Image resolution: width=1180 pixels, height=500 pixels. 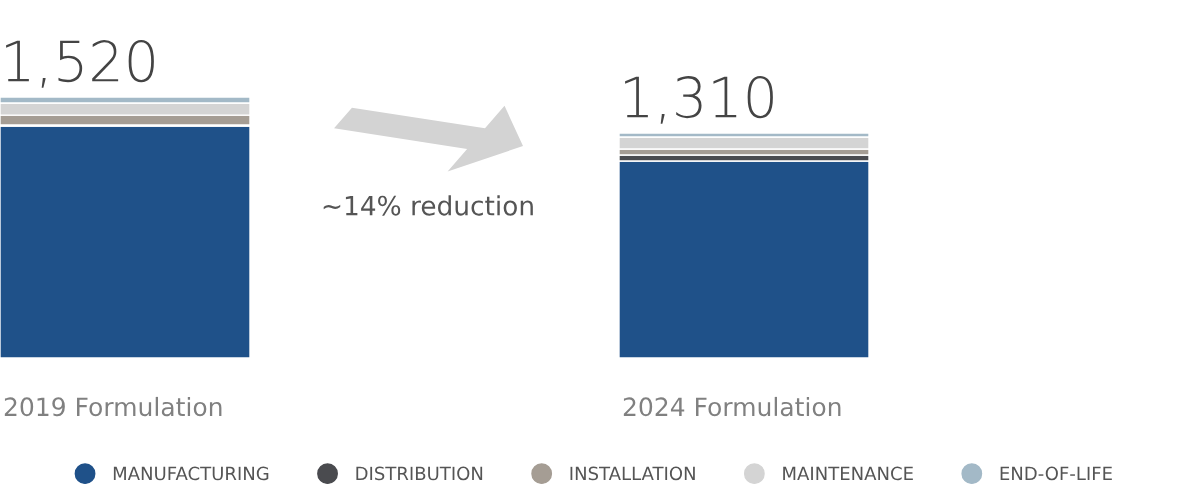 What do you see at coordinates (191, 473) in the screenshot?
I see `legend-label: MANUFACTURING` at bounding box center [191, 473].